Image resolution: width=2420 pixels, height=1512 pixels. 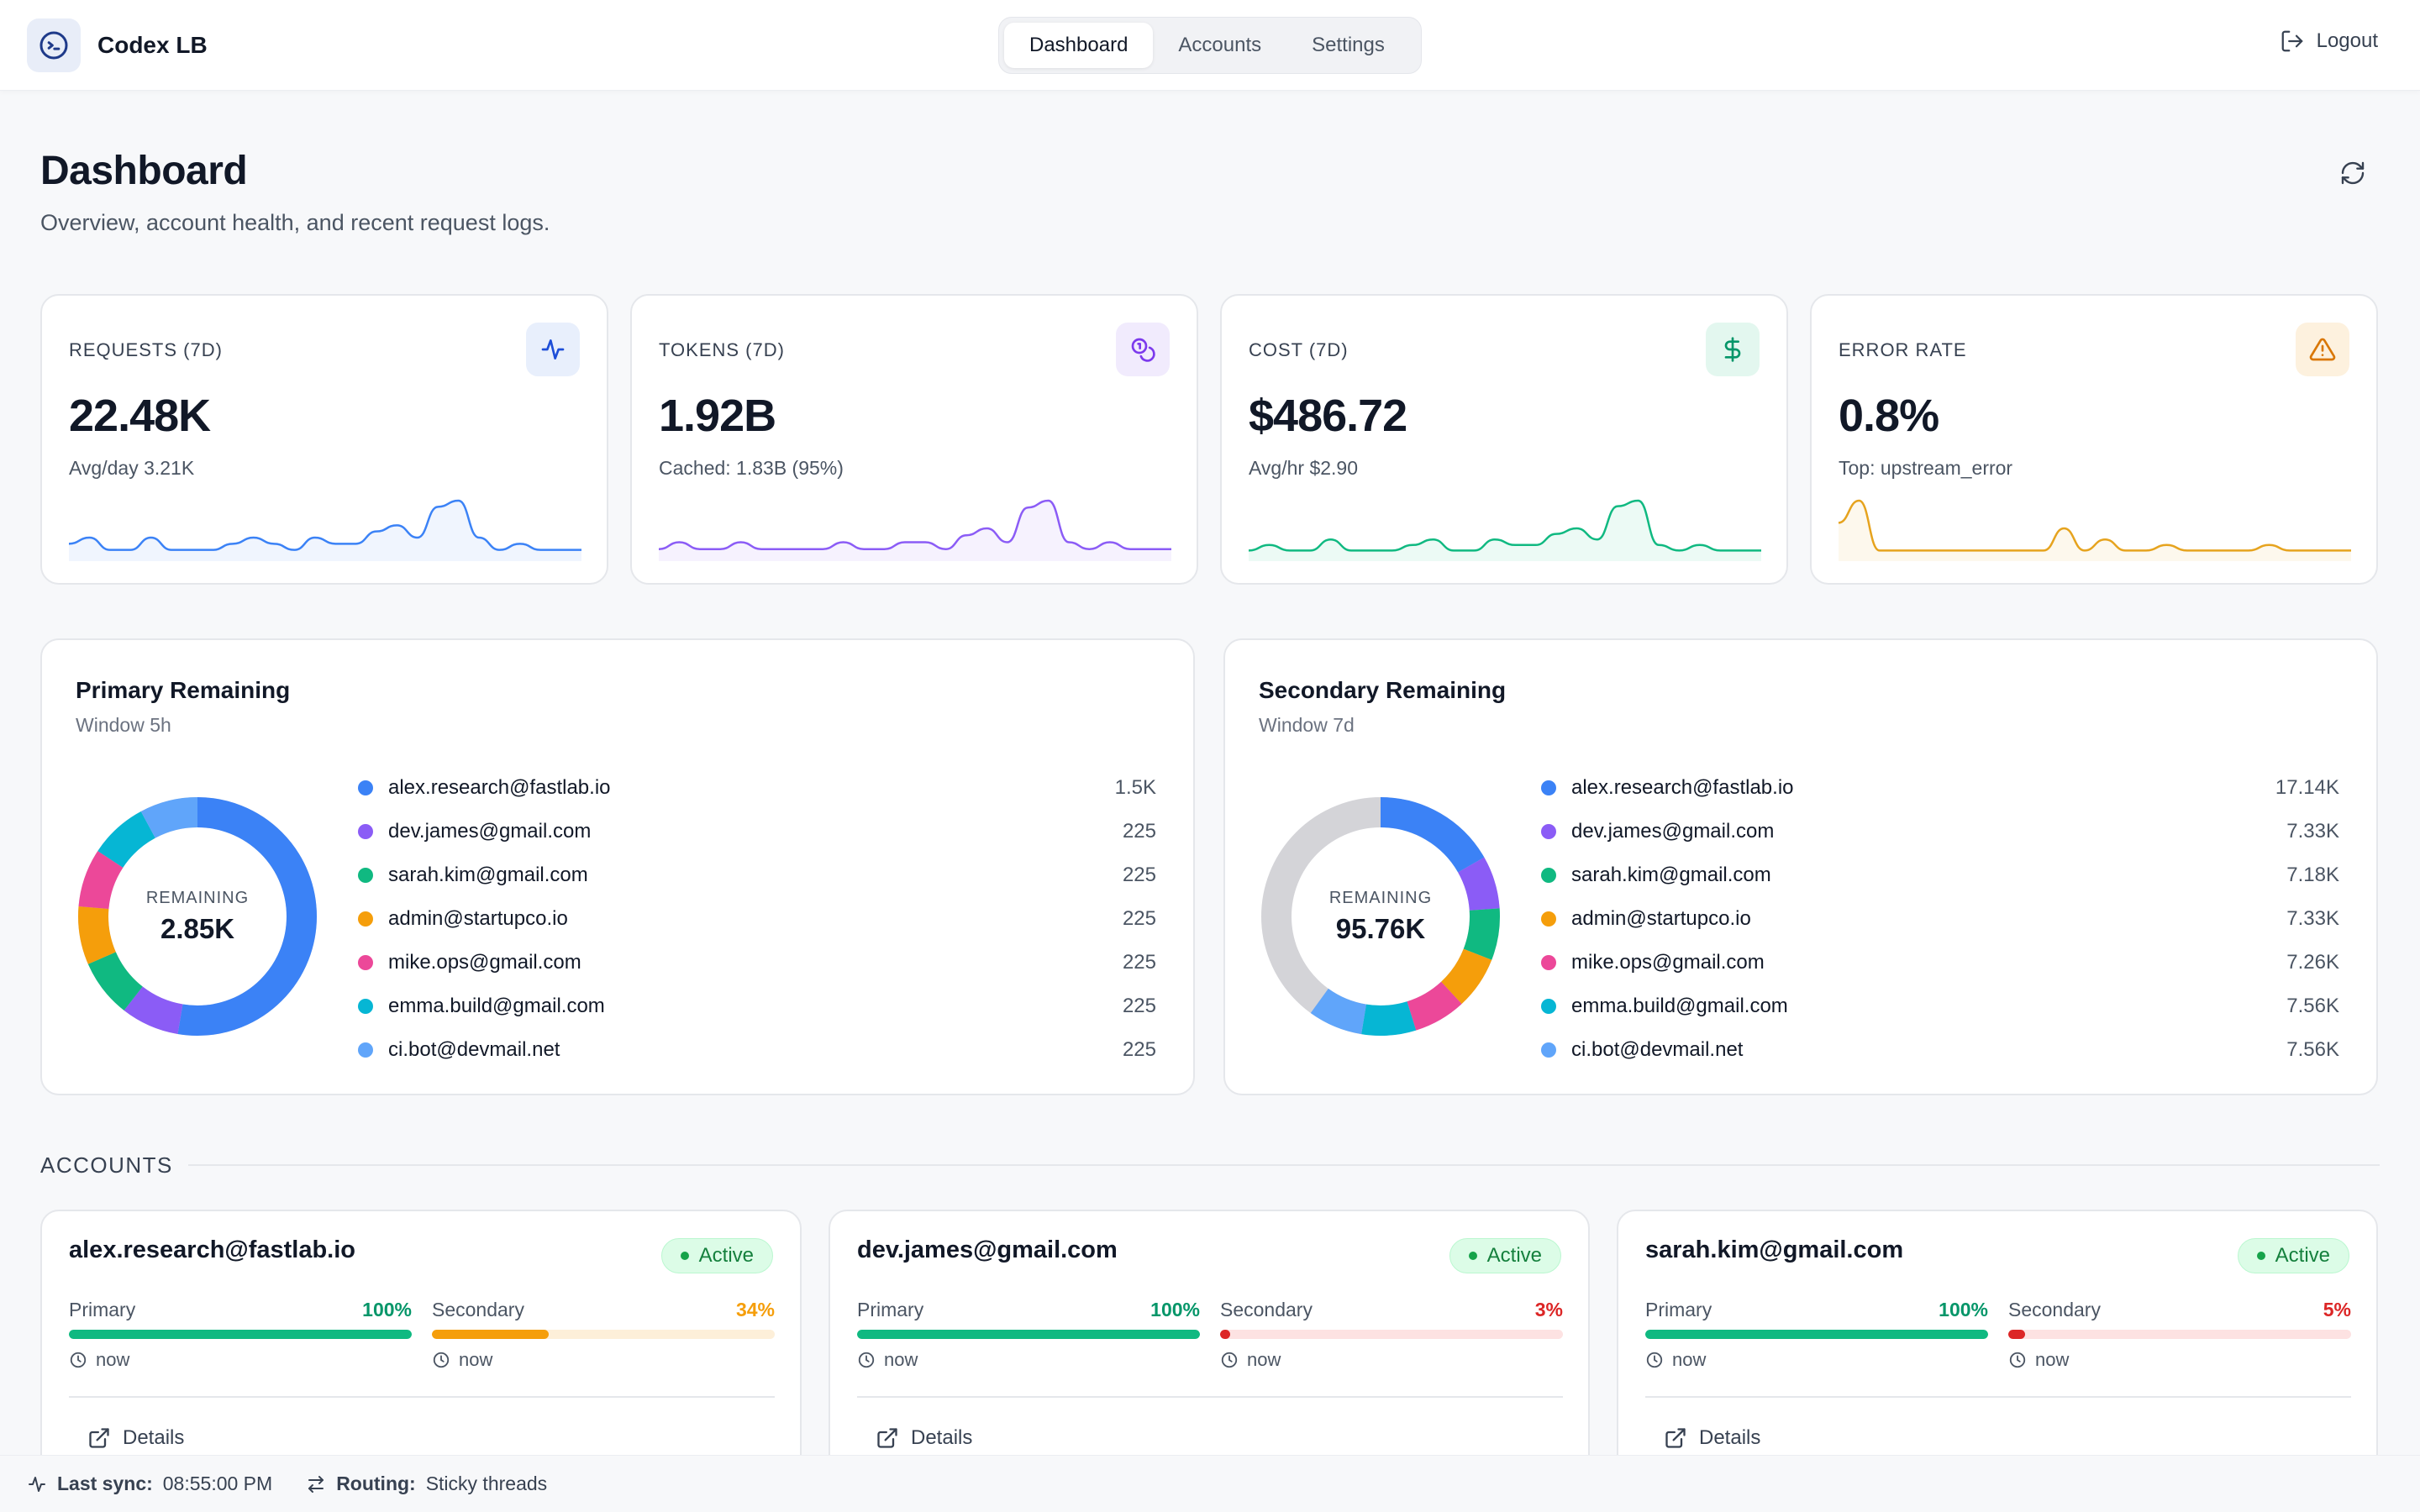 What do you see at coordinates (427, 1484) in the screenshot?
I see `routing: Routing: Sticky threads` at bounding box center [427, 1484].